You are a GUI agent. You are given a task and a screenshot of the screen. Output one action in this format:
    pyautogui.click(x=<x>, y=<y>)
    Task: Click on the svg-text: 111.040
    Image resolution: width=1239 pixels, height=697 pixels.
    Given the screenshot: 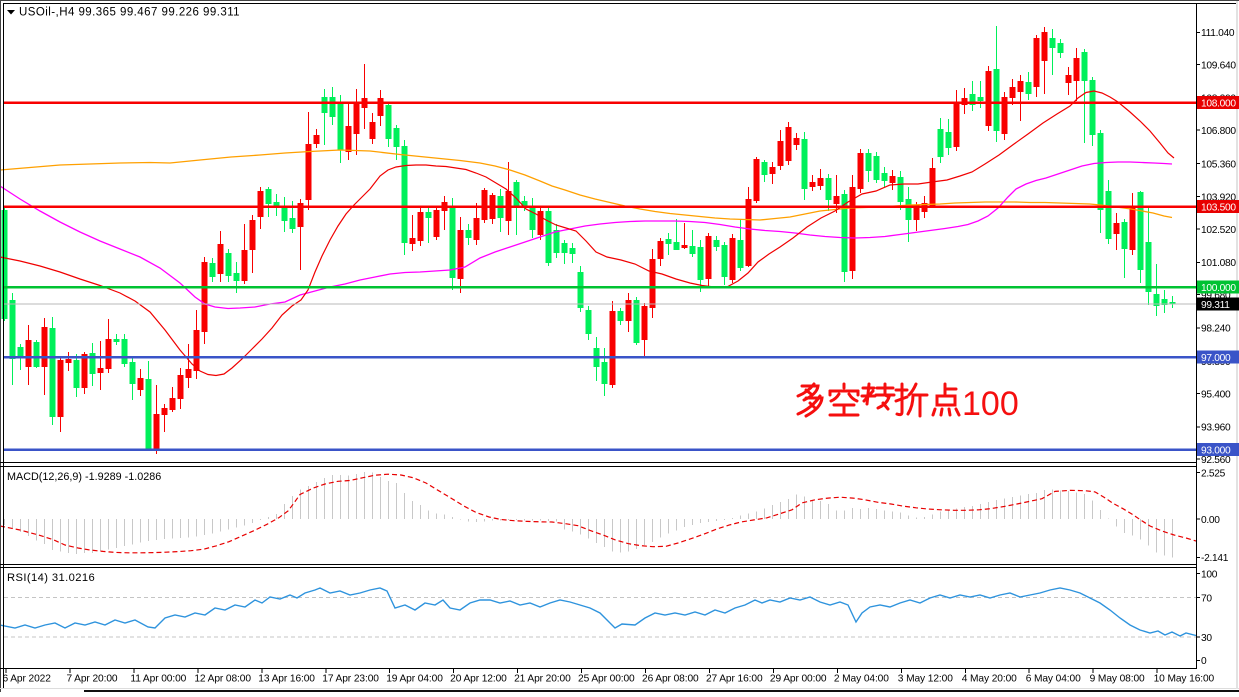 What is the action you would take?
    pyautogui.click(x=1218, y=33)
    